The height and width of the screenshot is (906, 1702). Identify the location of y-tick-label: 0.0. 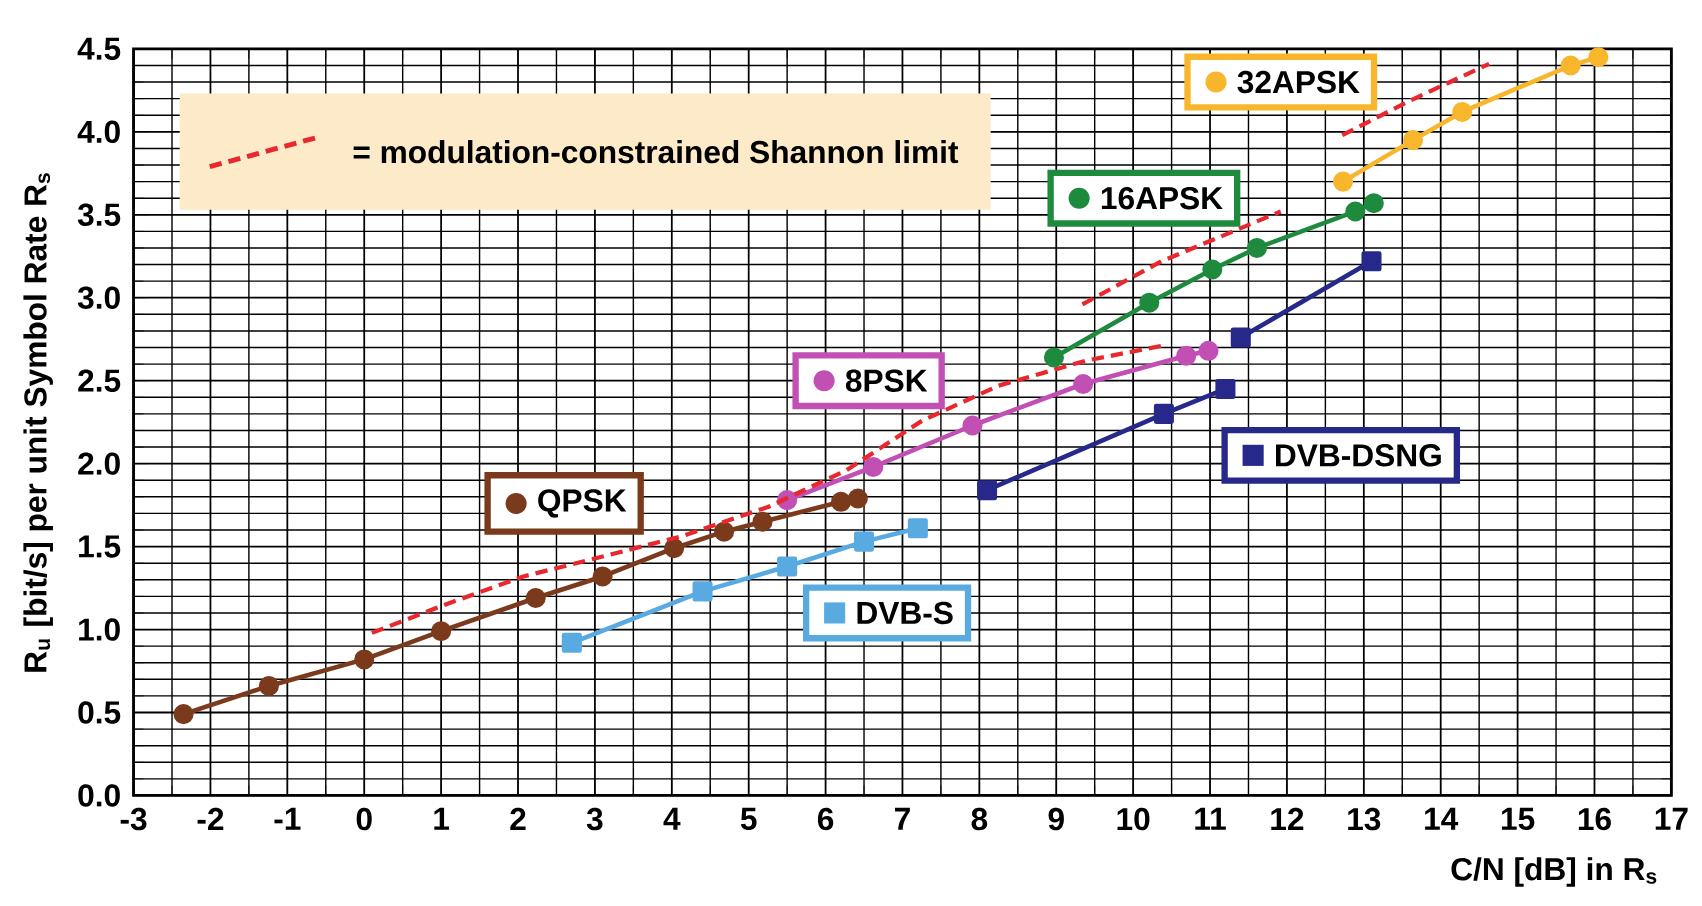
(99, 795).